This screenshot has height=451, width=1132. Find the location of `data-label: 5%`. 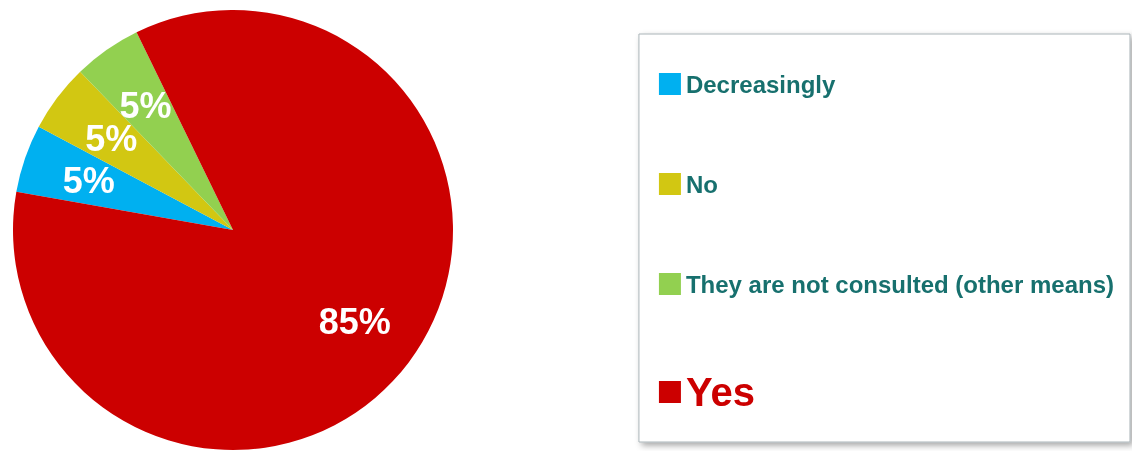

data-label: 5% is located at coordinates (88, 180).